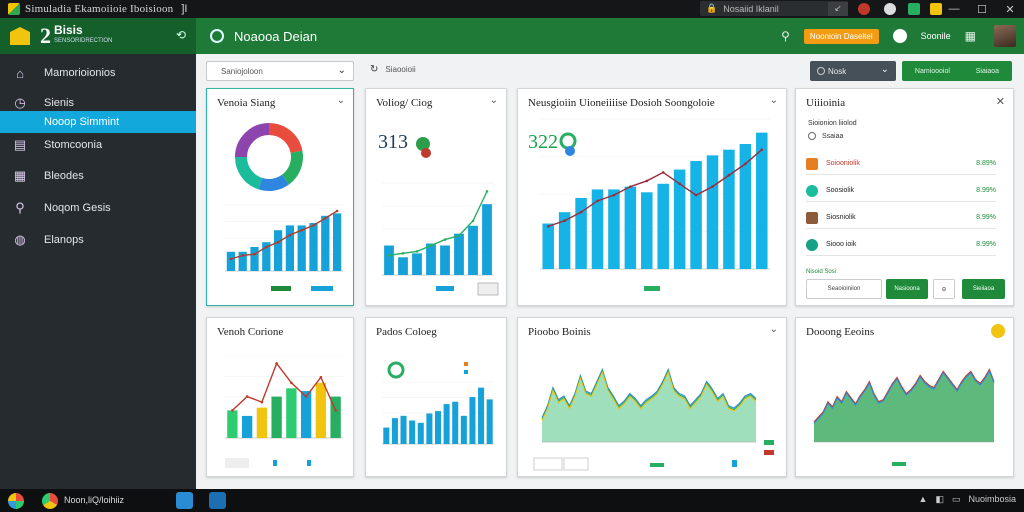 The image size is (1024, 512). What do you see at coordinates (774, 8) in the screenshot?
I see `address-bar: 🔒 Nosaiid Iklanil ↙` at bounding box center [774, 8].